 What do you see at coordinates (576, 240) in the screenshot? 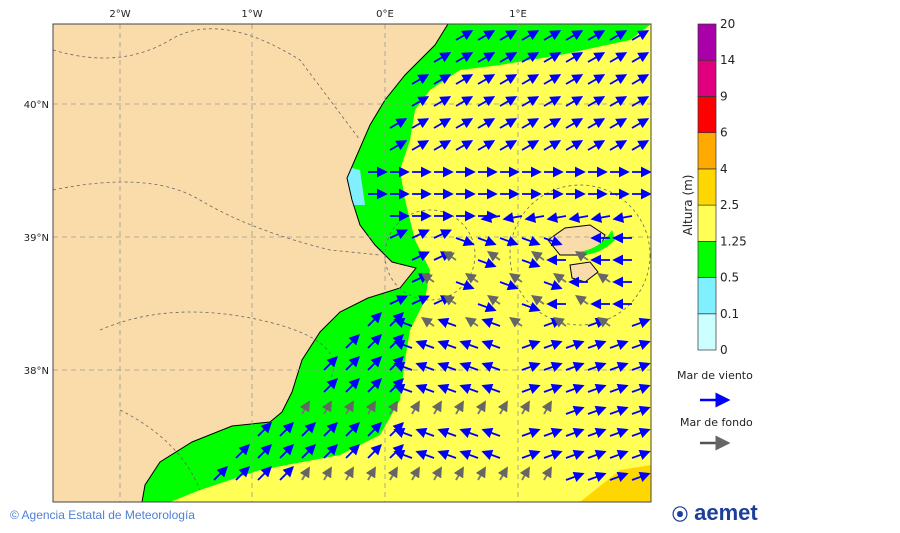
I see `ibiza-island` at bounding box center [576, 240].